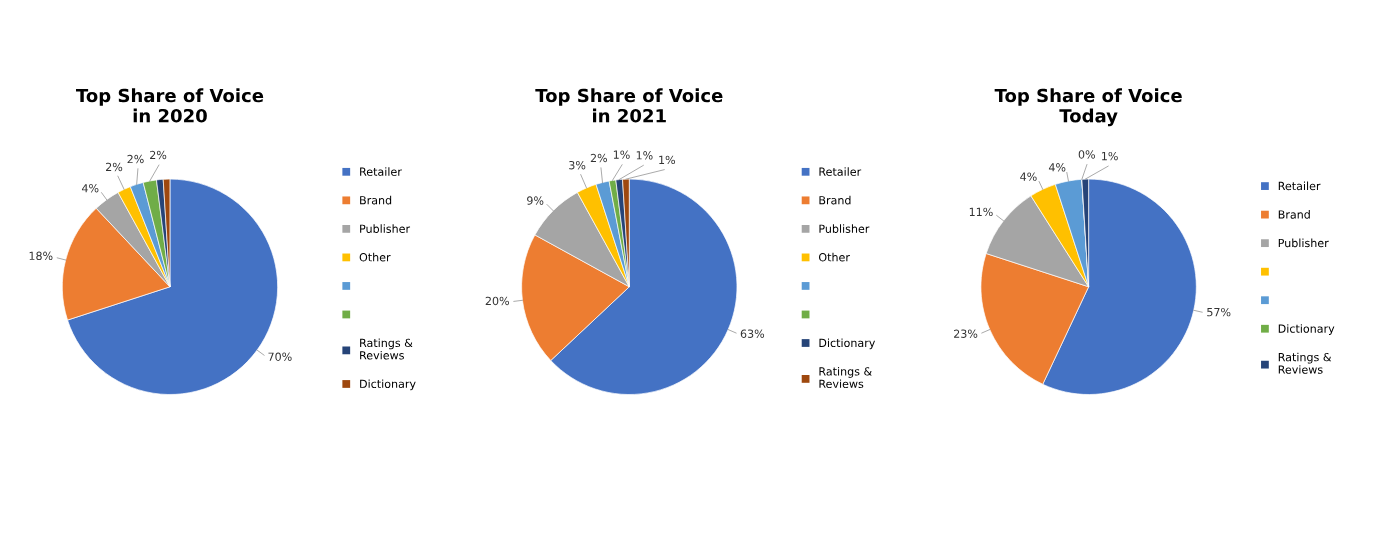 This screenshot has width=1378, height=536. Describe the element at coordinates (535, 200) in the screenshot. I see `data-label: 9%` at that location.